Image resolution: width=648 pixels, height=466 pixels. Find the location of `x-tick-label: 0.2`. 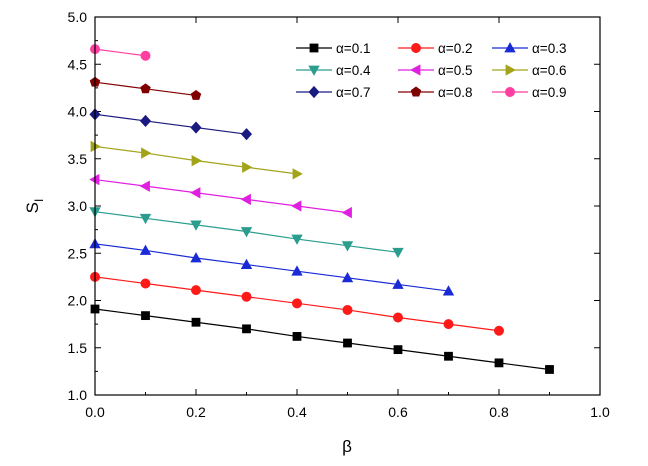

x-tick-label: 0.2 is located at coordinates (196, 412).